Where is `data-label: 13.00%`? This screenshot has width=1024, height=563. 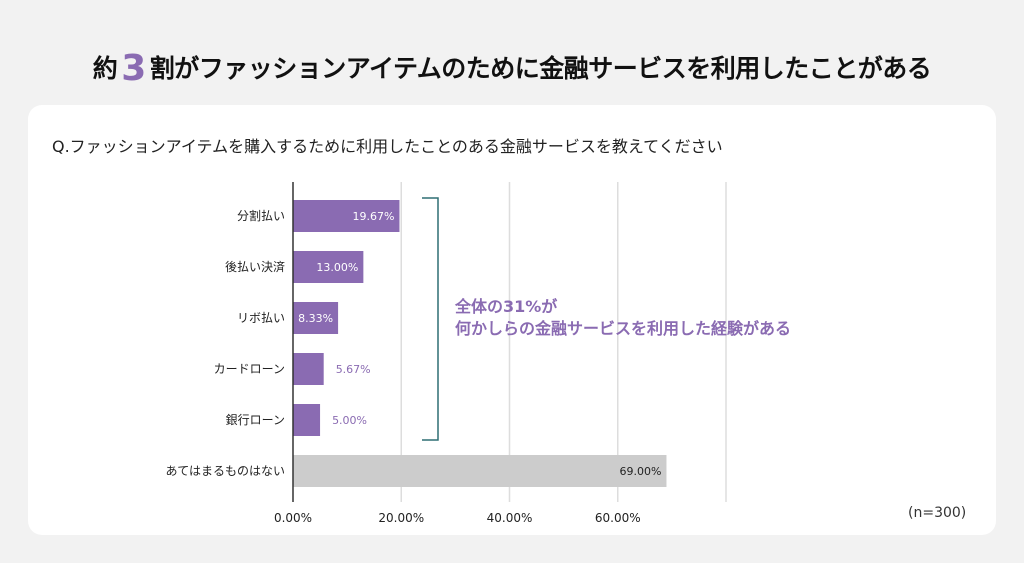
data-label: 13.00% is located at coordinates (337, 267).